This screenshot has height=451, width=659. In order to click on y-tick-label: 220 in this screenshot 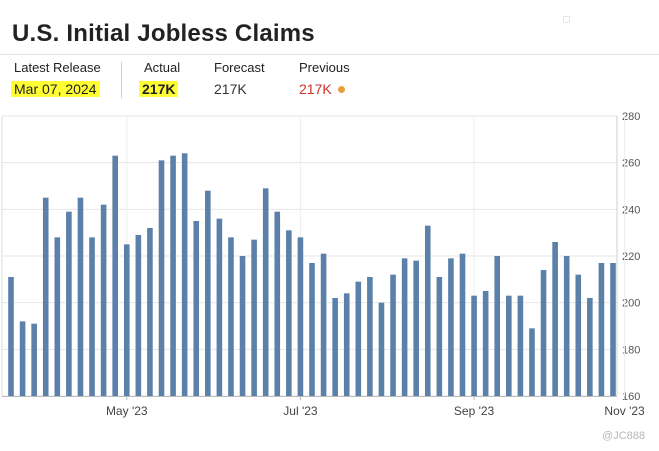, I will do `click(631, 257)`.